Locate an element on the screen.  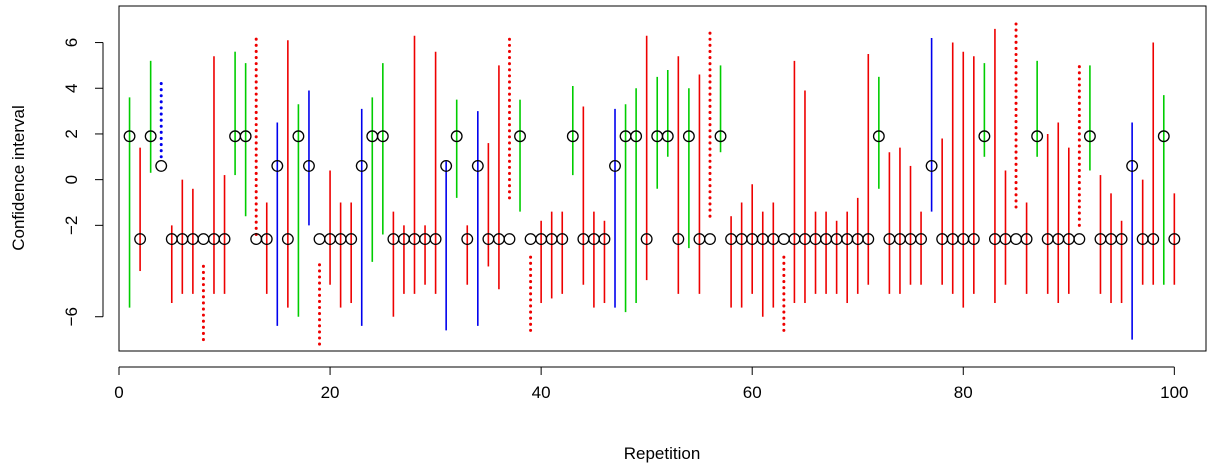
x-tick-label: 80 is located at coordinates (963, 392).